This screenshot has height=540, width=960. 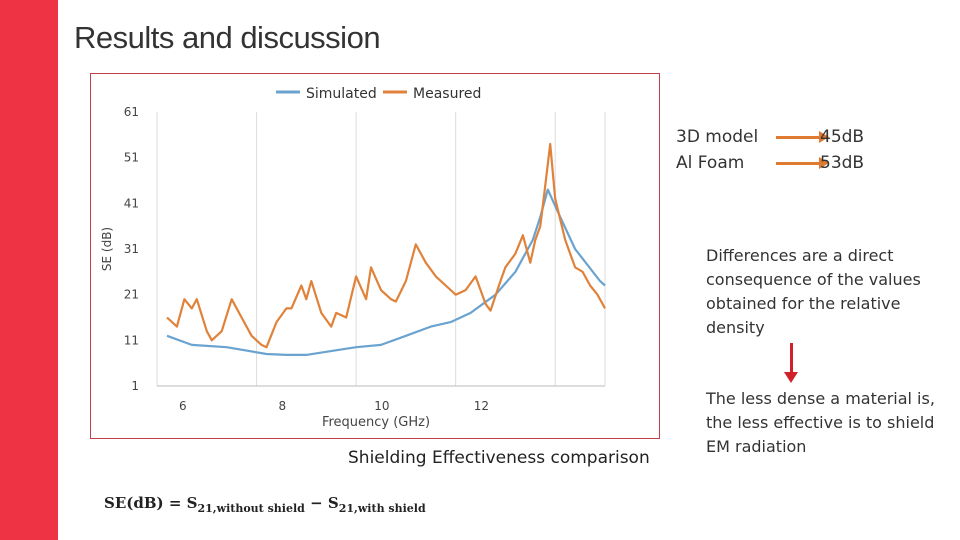 What do you see at coordinates (131, 249) in the screenshot?
I see `y-tick-label: 31` at bounding box center [131, 249].